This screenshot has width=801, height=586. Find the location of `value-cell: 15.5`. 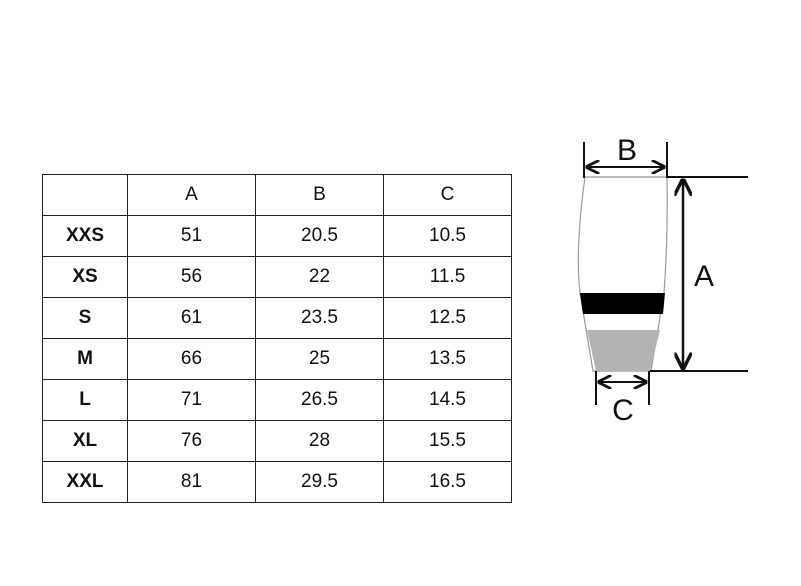

value-cell: 15.5 is located at coordinates (447, 441).